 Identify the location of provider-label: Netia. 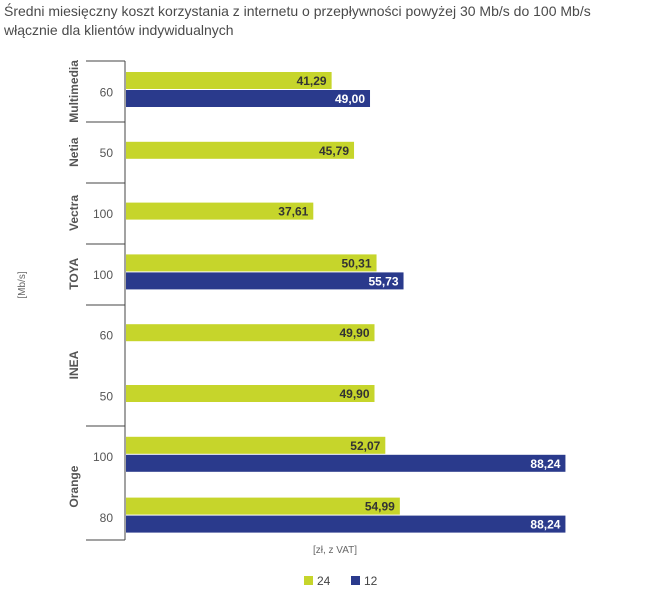
(74, 152).